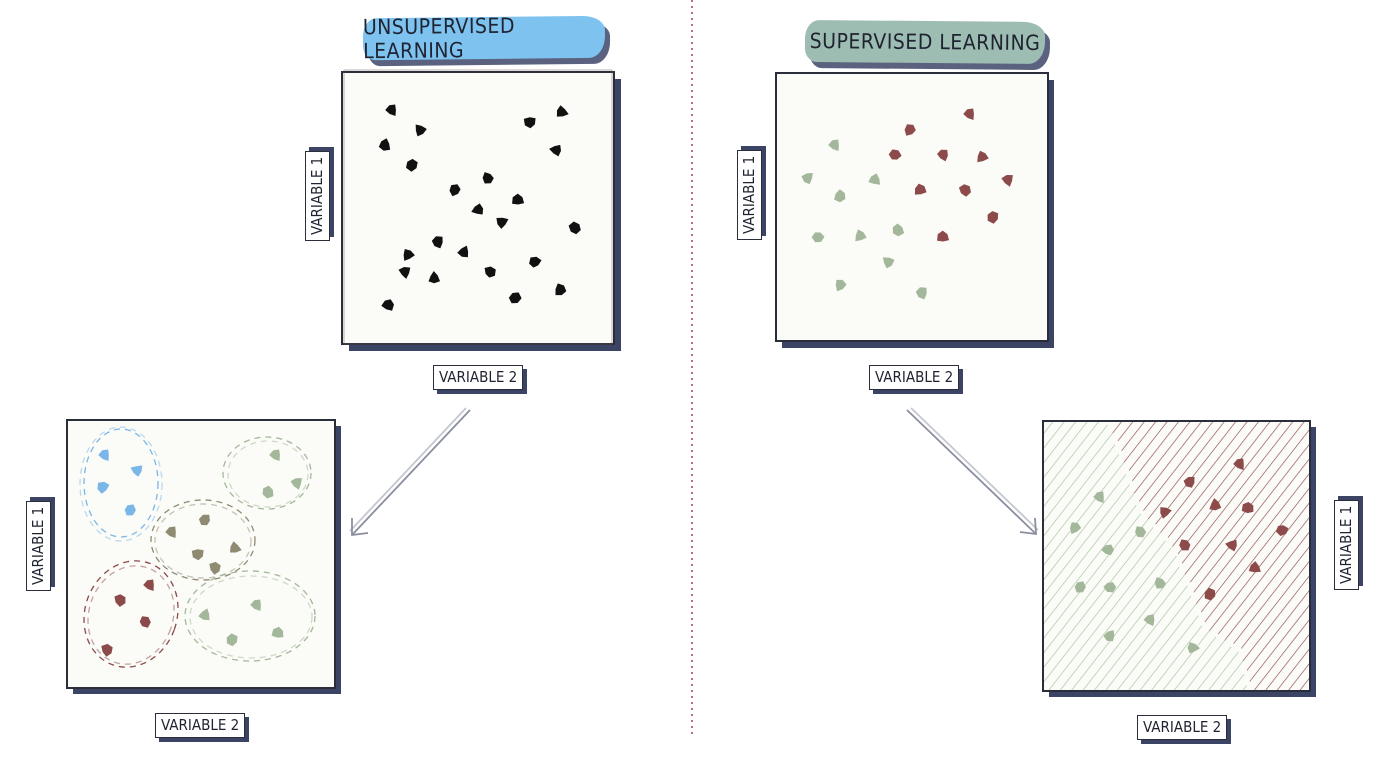 The image size is (1400, 782). I want to click on class-region-green, so click(1146, 556).